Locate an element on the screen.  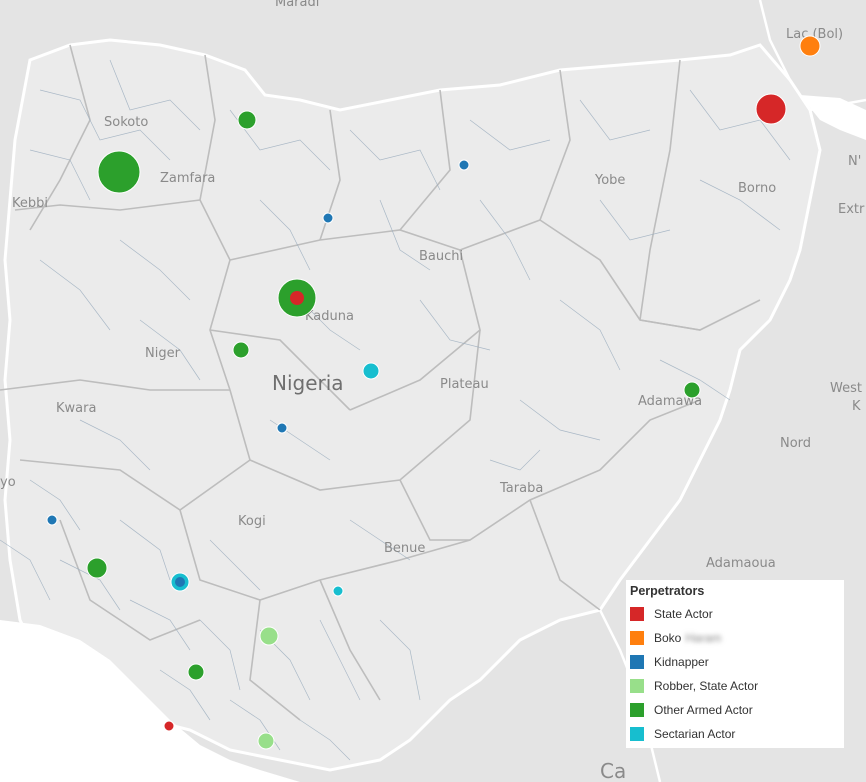
label-nord: Nord is located at coordinates (795, 443).